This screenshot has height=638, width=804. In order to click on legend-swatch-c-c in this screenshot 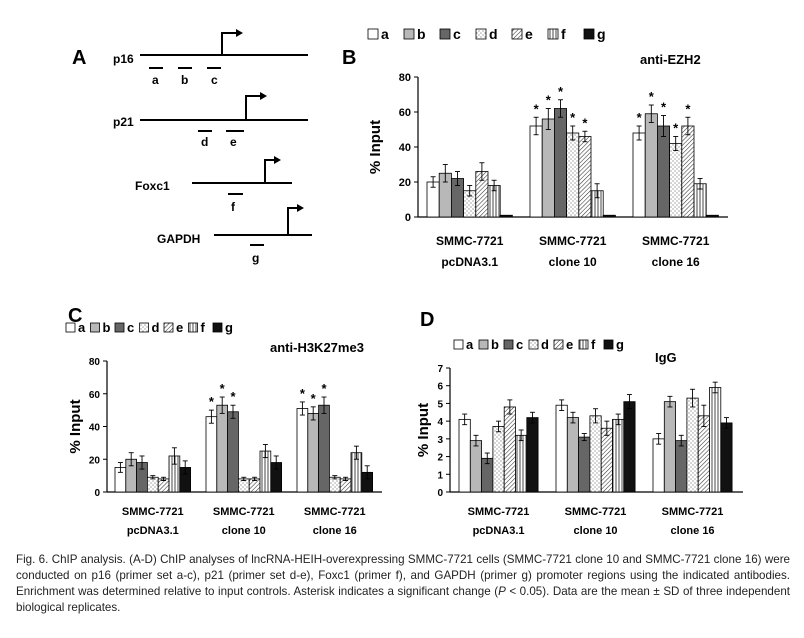, I will do `click(119, 327)`.